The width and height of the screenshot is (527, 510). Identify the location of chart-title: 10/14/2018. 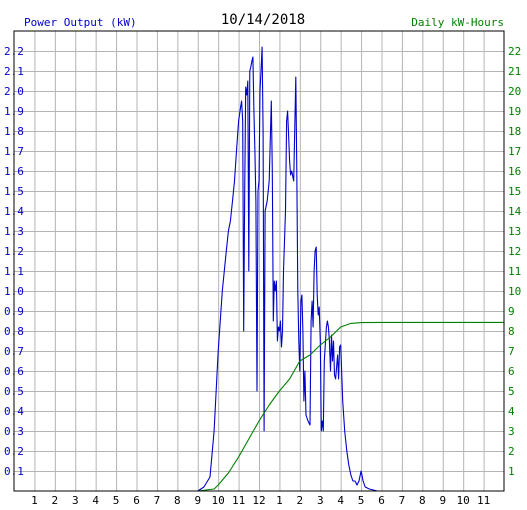
(263, 20).